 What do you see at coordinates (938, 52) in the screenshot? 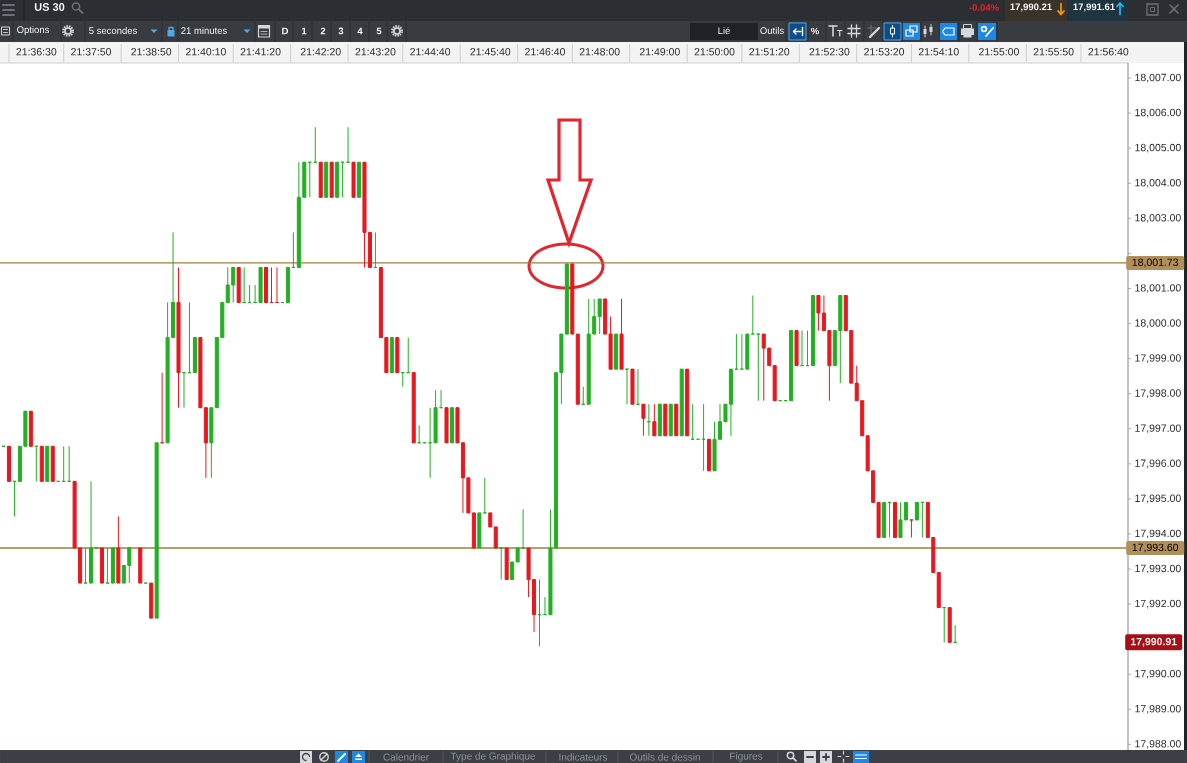
I see `x-tick-label: 21:54:10` at bounding box center [938, 52].